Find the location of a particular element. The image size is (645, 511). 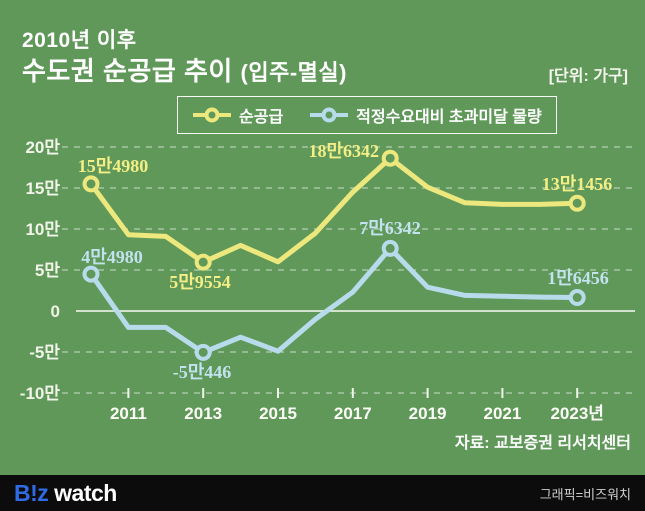

x-axis-label: 2013 is located at coordinates (203, 413).